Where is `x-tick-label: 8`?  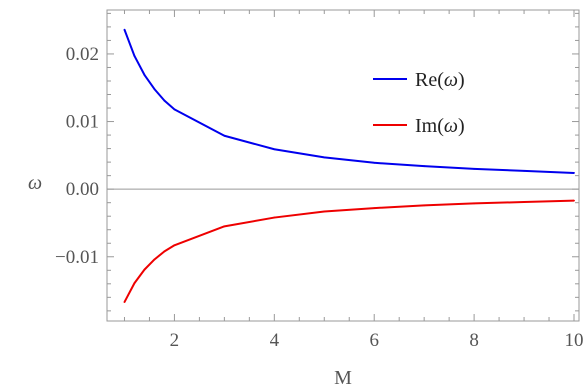 x-tick-label: 8 is located at coordinates (474, 340).